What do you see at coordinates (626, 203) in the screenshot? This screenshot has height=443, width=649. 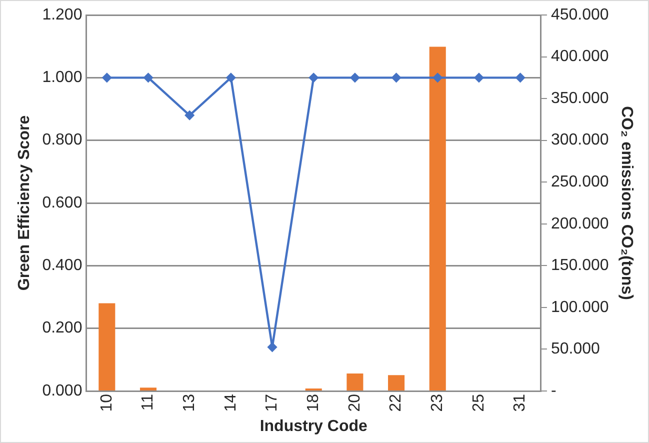 I see `y2-axis-title: CO₂ emissions CO₂(tons)` at bounding box center [626, 203].